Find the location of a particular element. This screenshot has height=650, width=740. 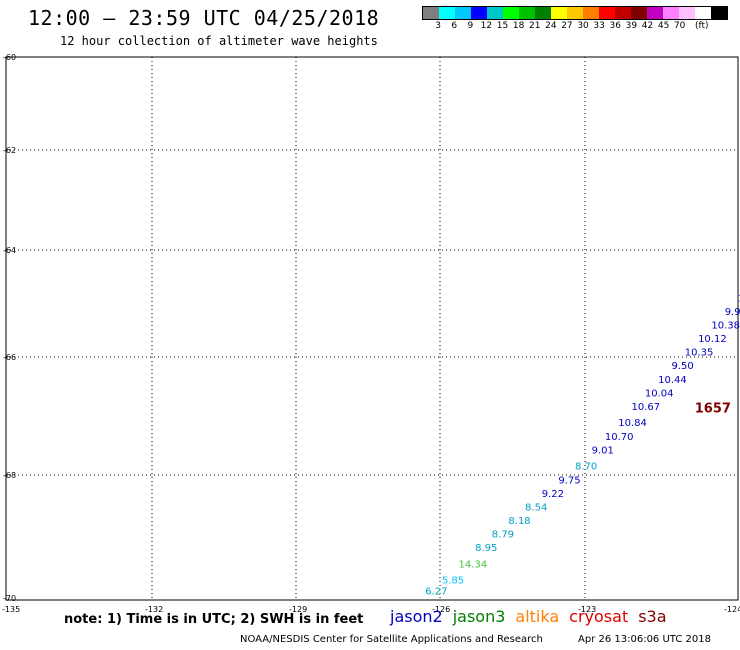

x-tick-label: -129 is located at coordinates (298, 609).